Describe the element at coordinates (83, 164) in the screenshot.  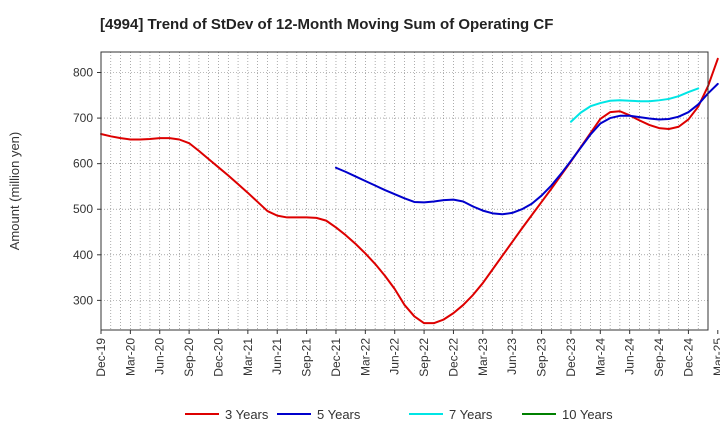
I see `y-tick-label: 600` at that location.